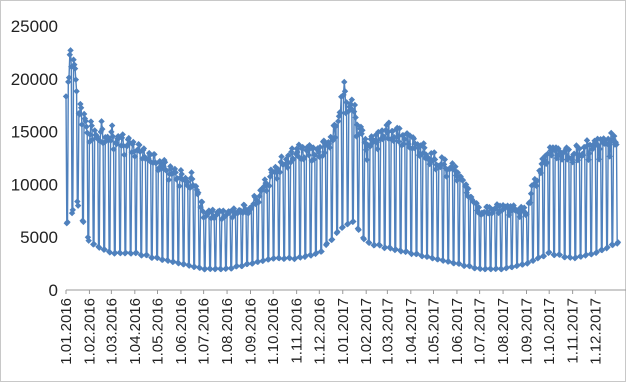  Describe the element at coordinates (34, 184) in the screenshot. I see `y-tick-label: 10000` at that location.